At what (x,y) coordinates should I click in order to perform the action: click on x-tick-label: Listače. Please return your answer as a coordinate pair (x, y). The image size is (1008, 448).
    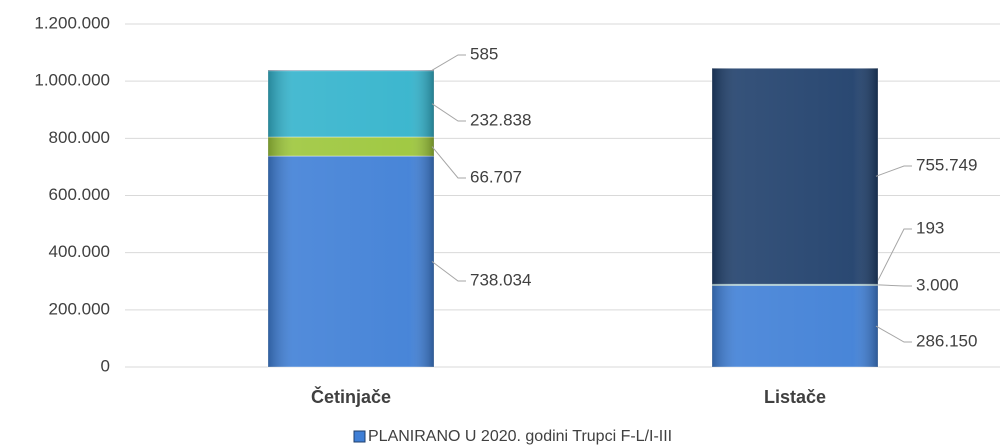
    Looking at the image, I should click on (795, 397).